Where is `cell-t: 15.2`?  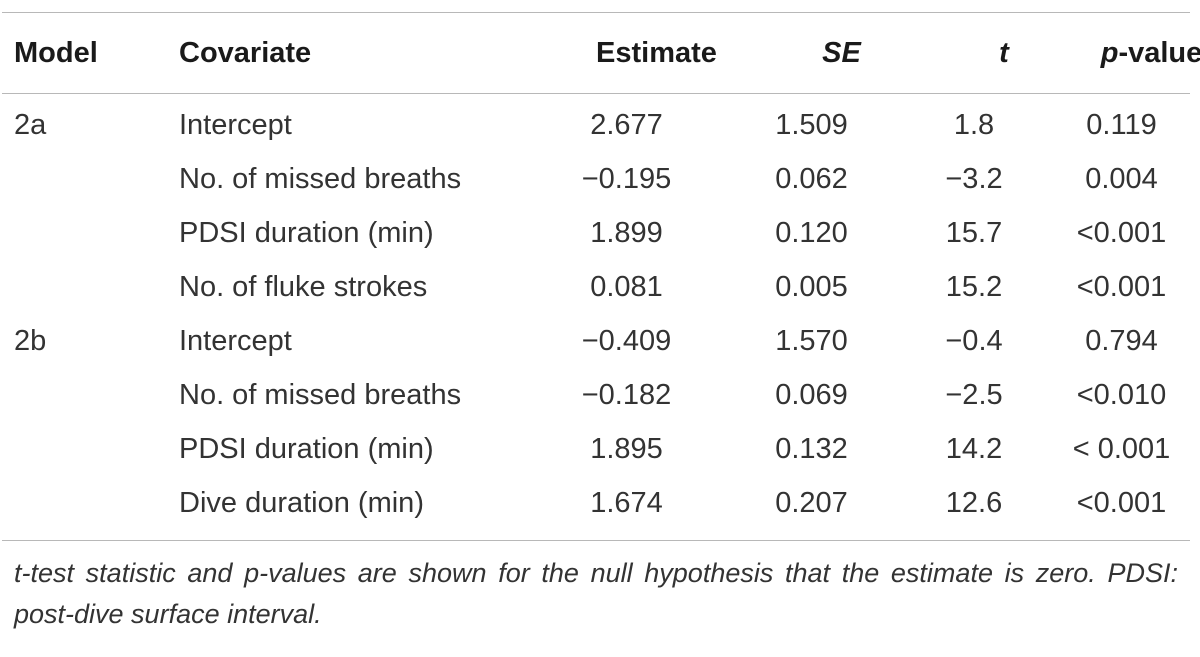
cell-t: 15.2 is located at coordinates (974, 286).